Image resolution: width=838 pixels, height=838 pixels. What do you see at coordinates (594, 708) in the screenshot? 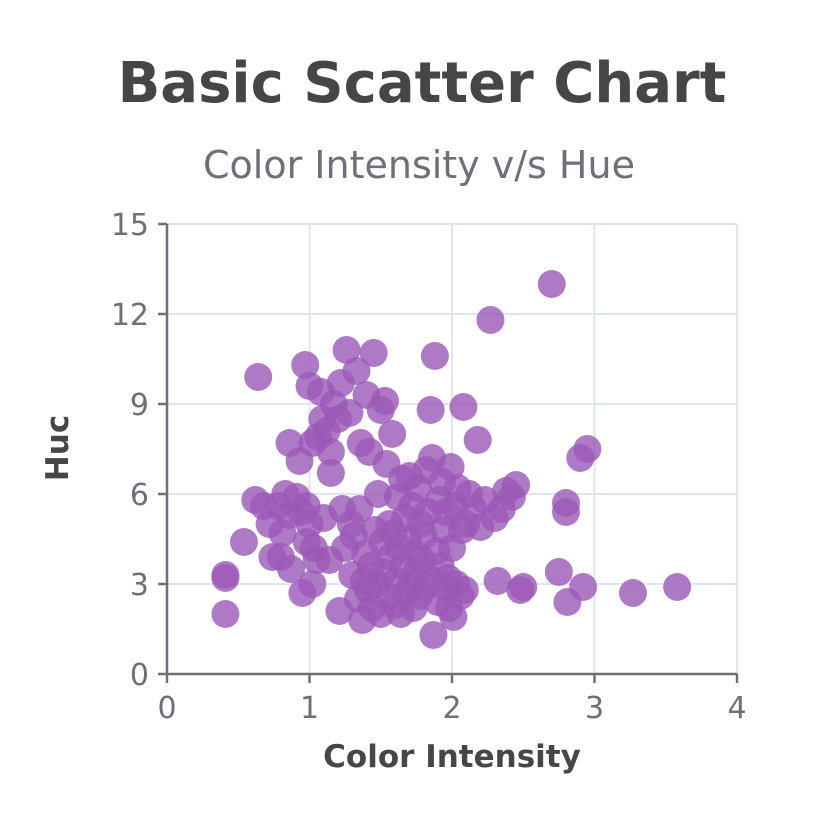
I see `x-tick-label: 3` at bounding box center [594, 708].